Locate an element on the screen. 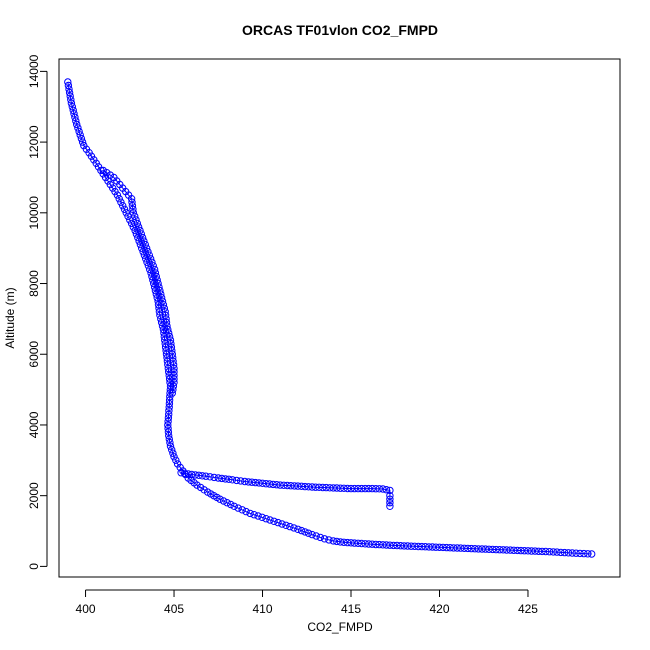  y-tick-label: 2000 is located at coordinates (34, 495).